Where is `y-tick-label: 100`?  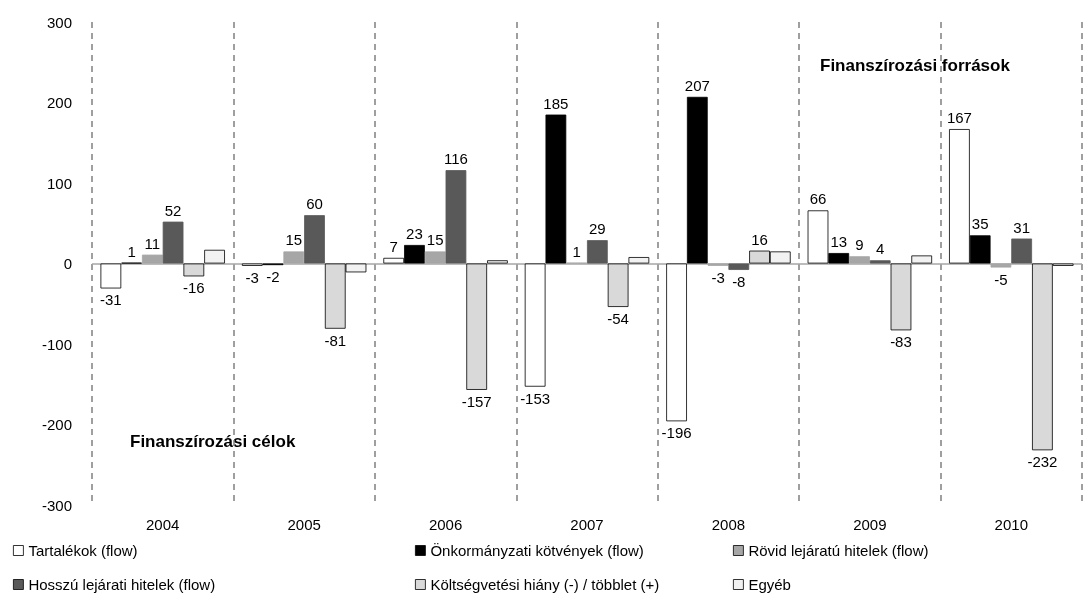 y-tick-label: 100 is located at coordinates (59, 183).